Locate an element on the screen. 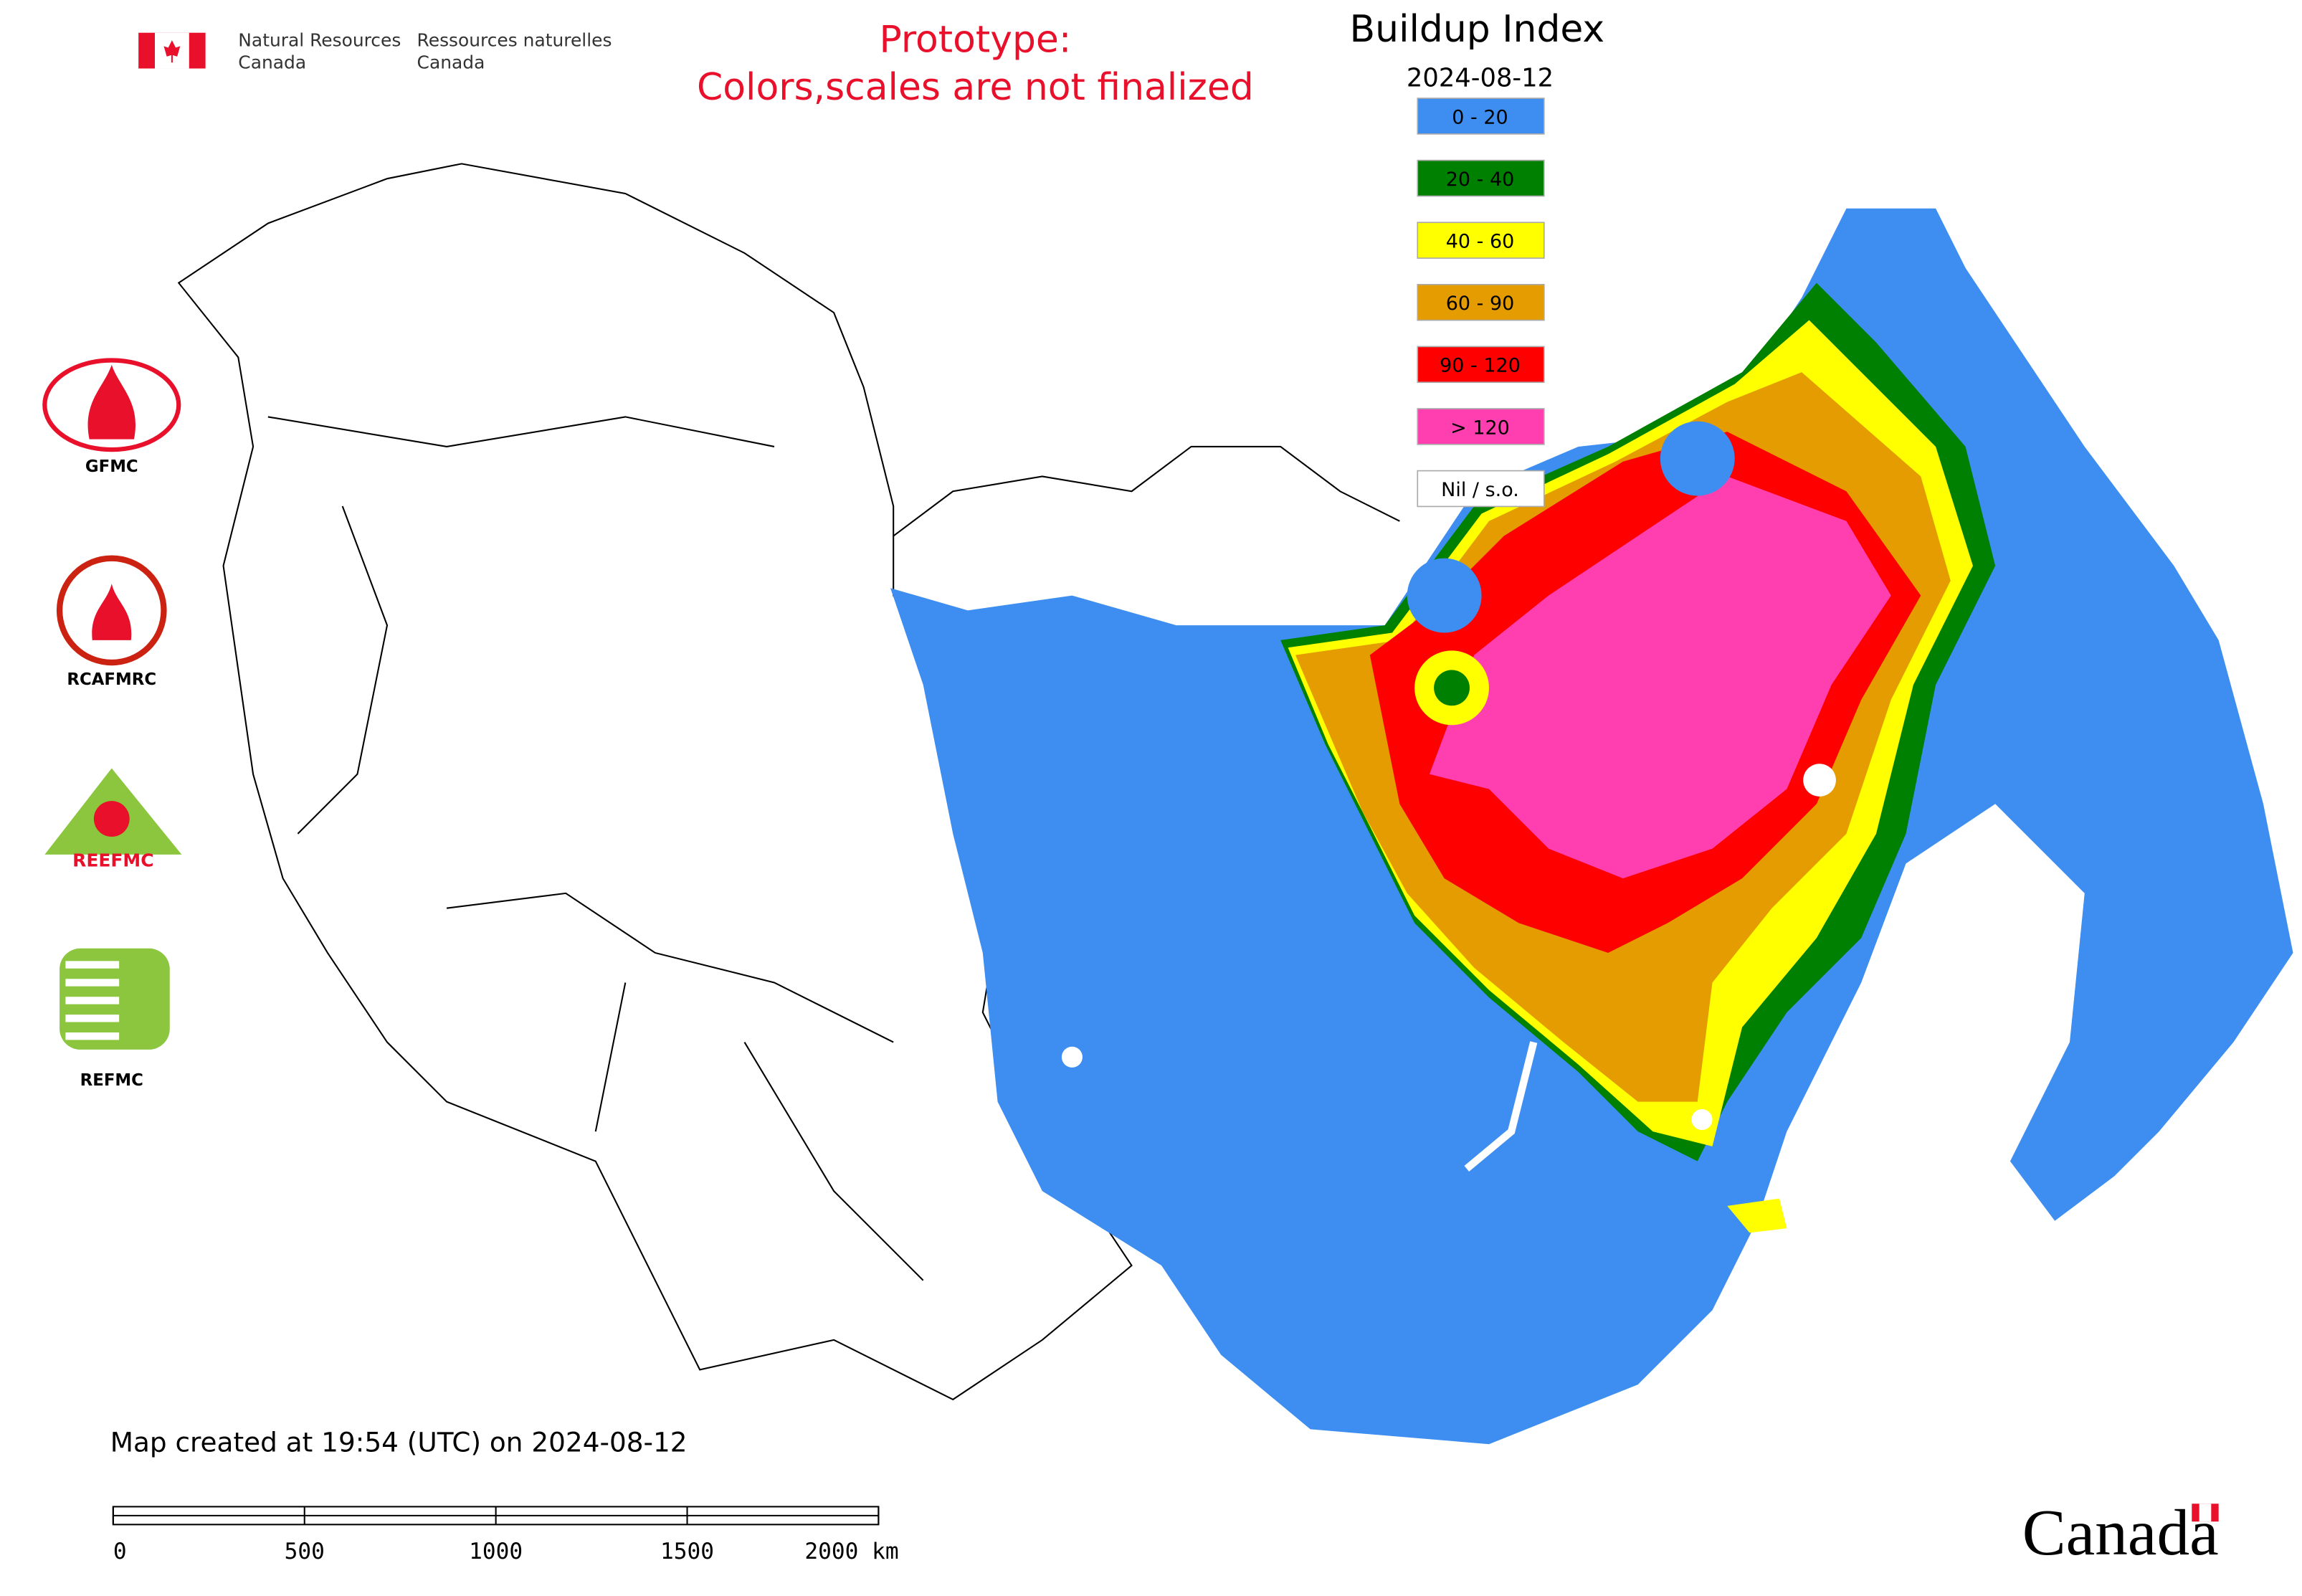 The width and height of the screenshot is (2302, 1596). logo-label: GFMC is located at coordinates (112, 466).